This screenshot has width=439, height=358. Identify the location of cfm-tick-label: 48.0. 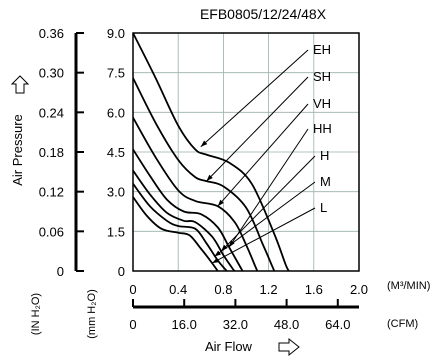
(286, 324).